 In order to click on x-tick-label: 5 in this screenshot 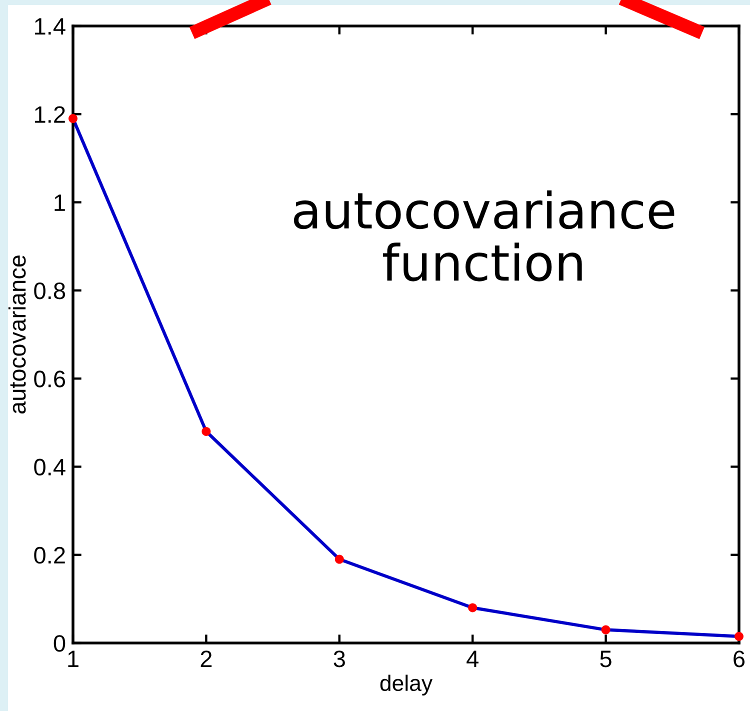, I will do `click(606, 659)`.